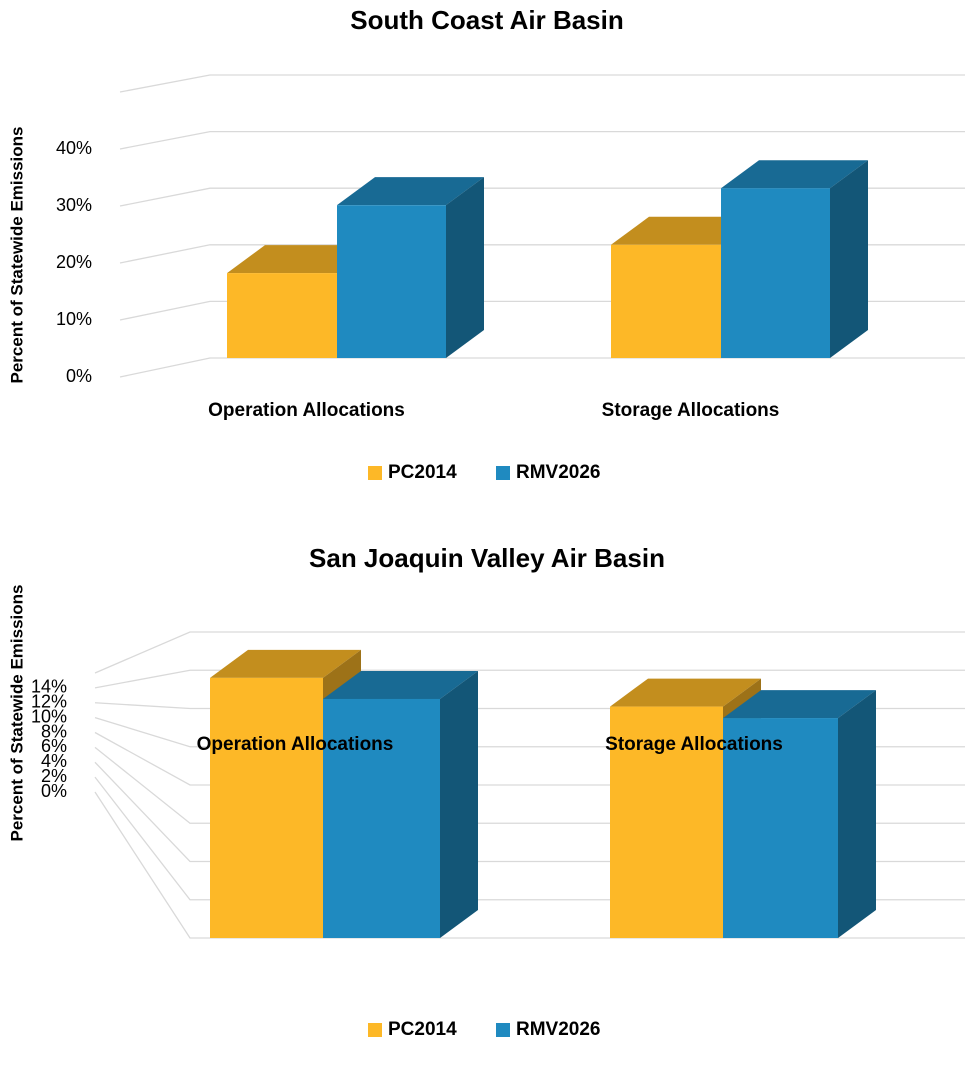 The width and height of the screenshot is (975, 1069). I want to click on y-tick-label: 2%, so click(54, 776).